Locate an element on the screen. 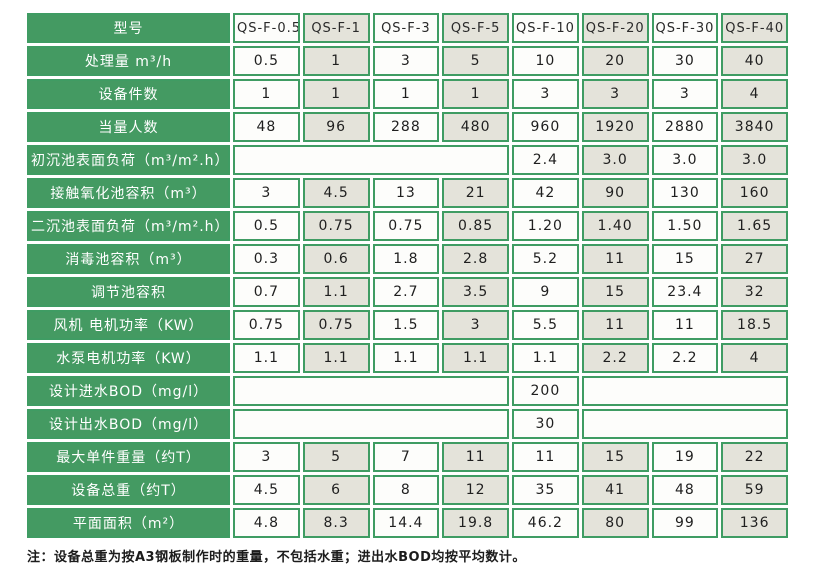  value-cell: 3.5 is located at coordinates (475, 292).